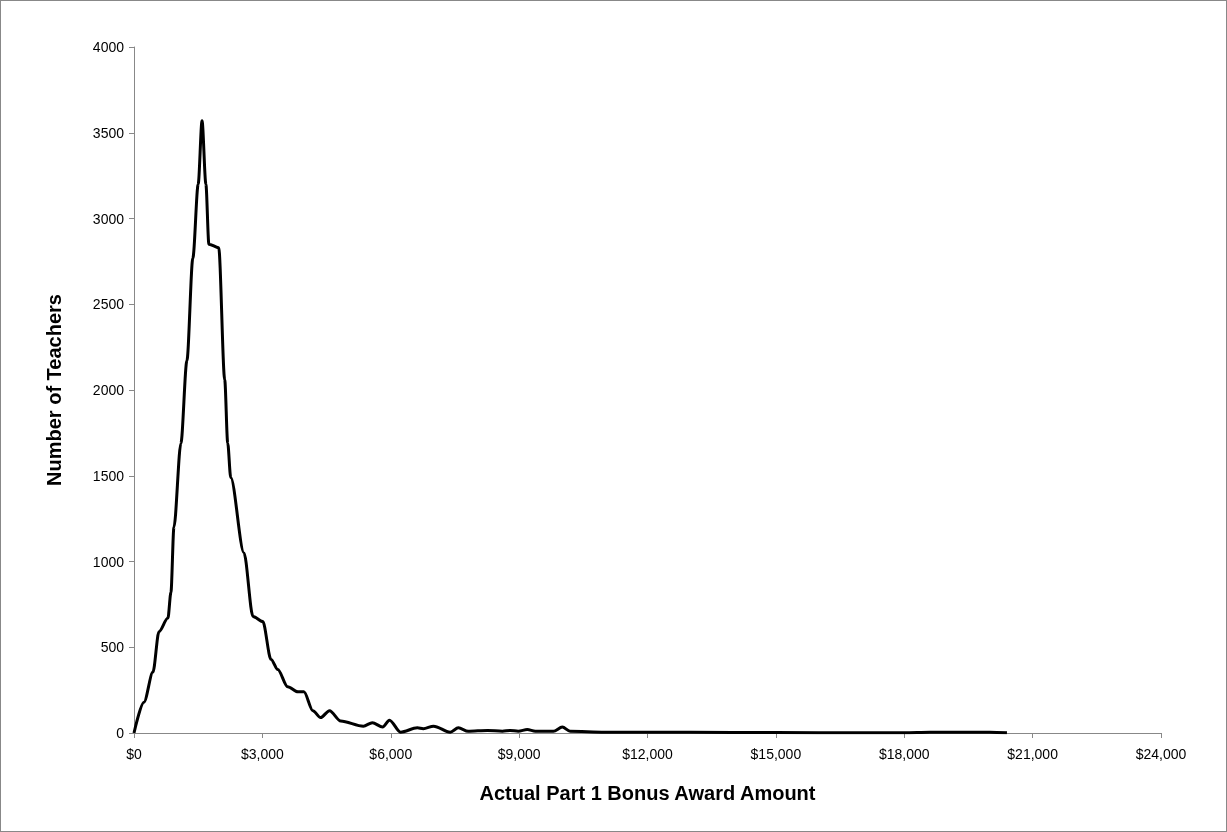  I want to click on y-axis-title: Number of Teachers, so click(54, 390).